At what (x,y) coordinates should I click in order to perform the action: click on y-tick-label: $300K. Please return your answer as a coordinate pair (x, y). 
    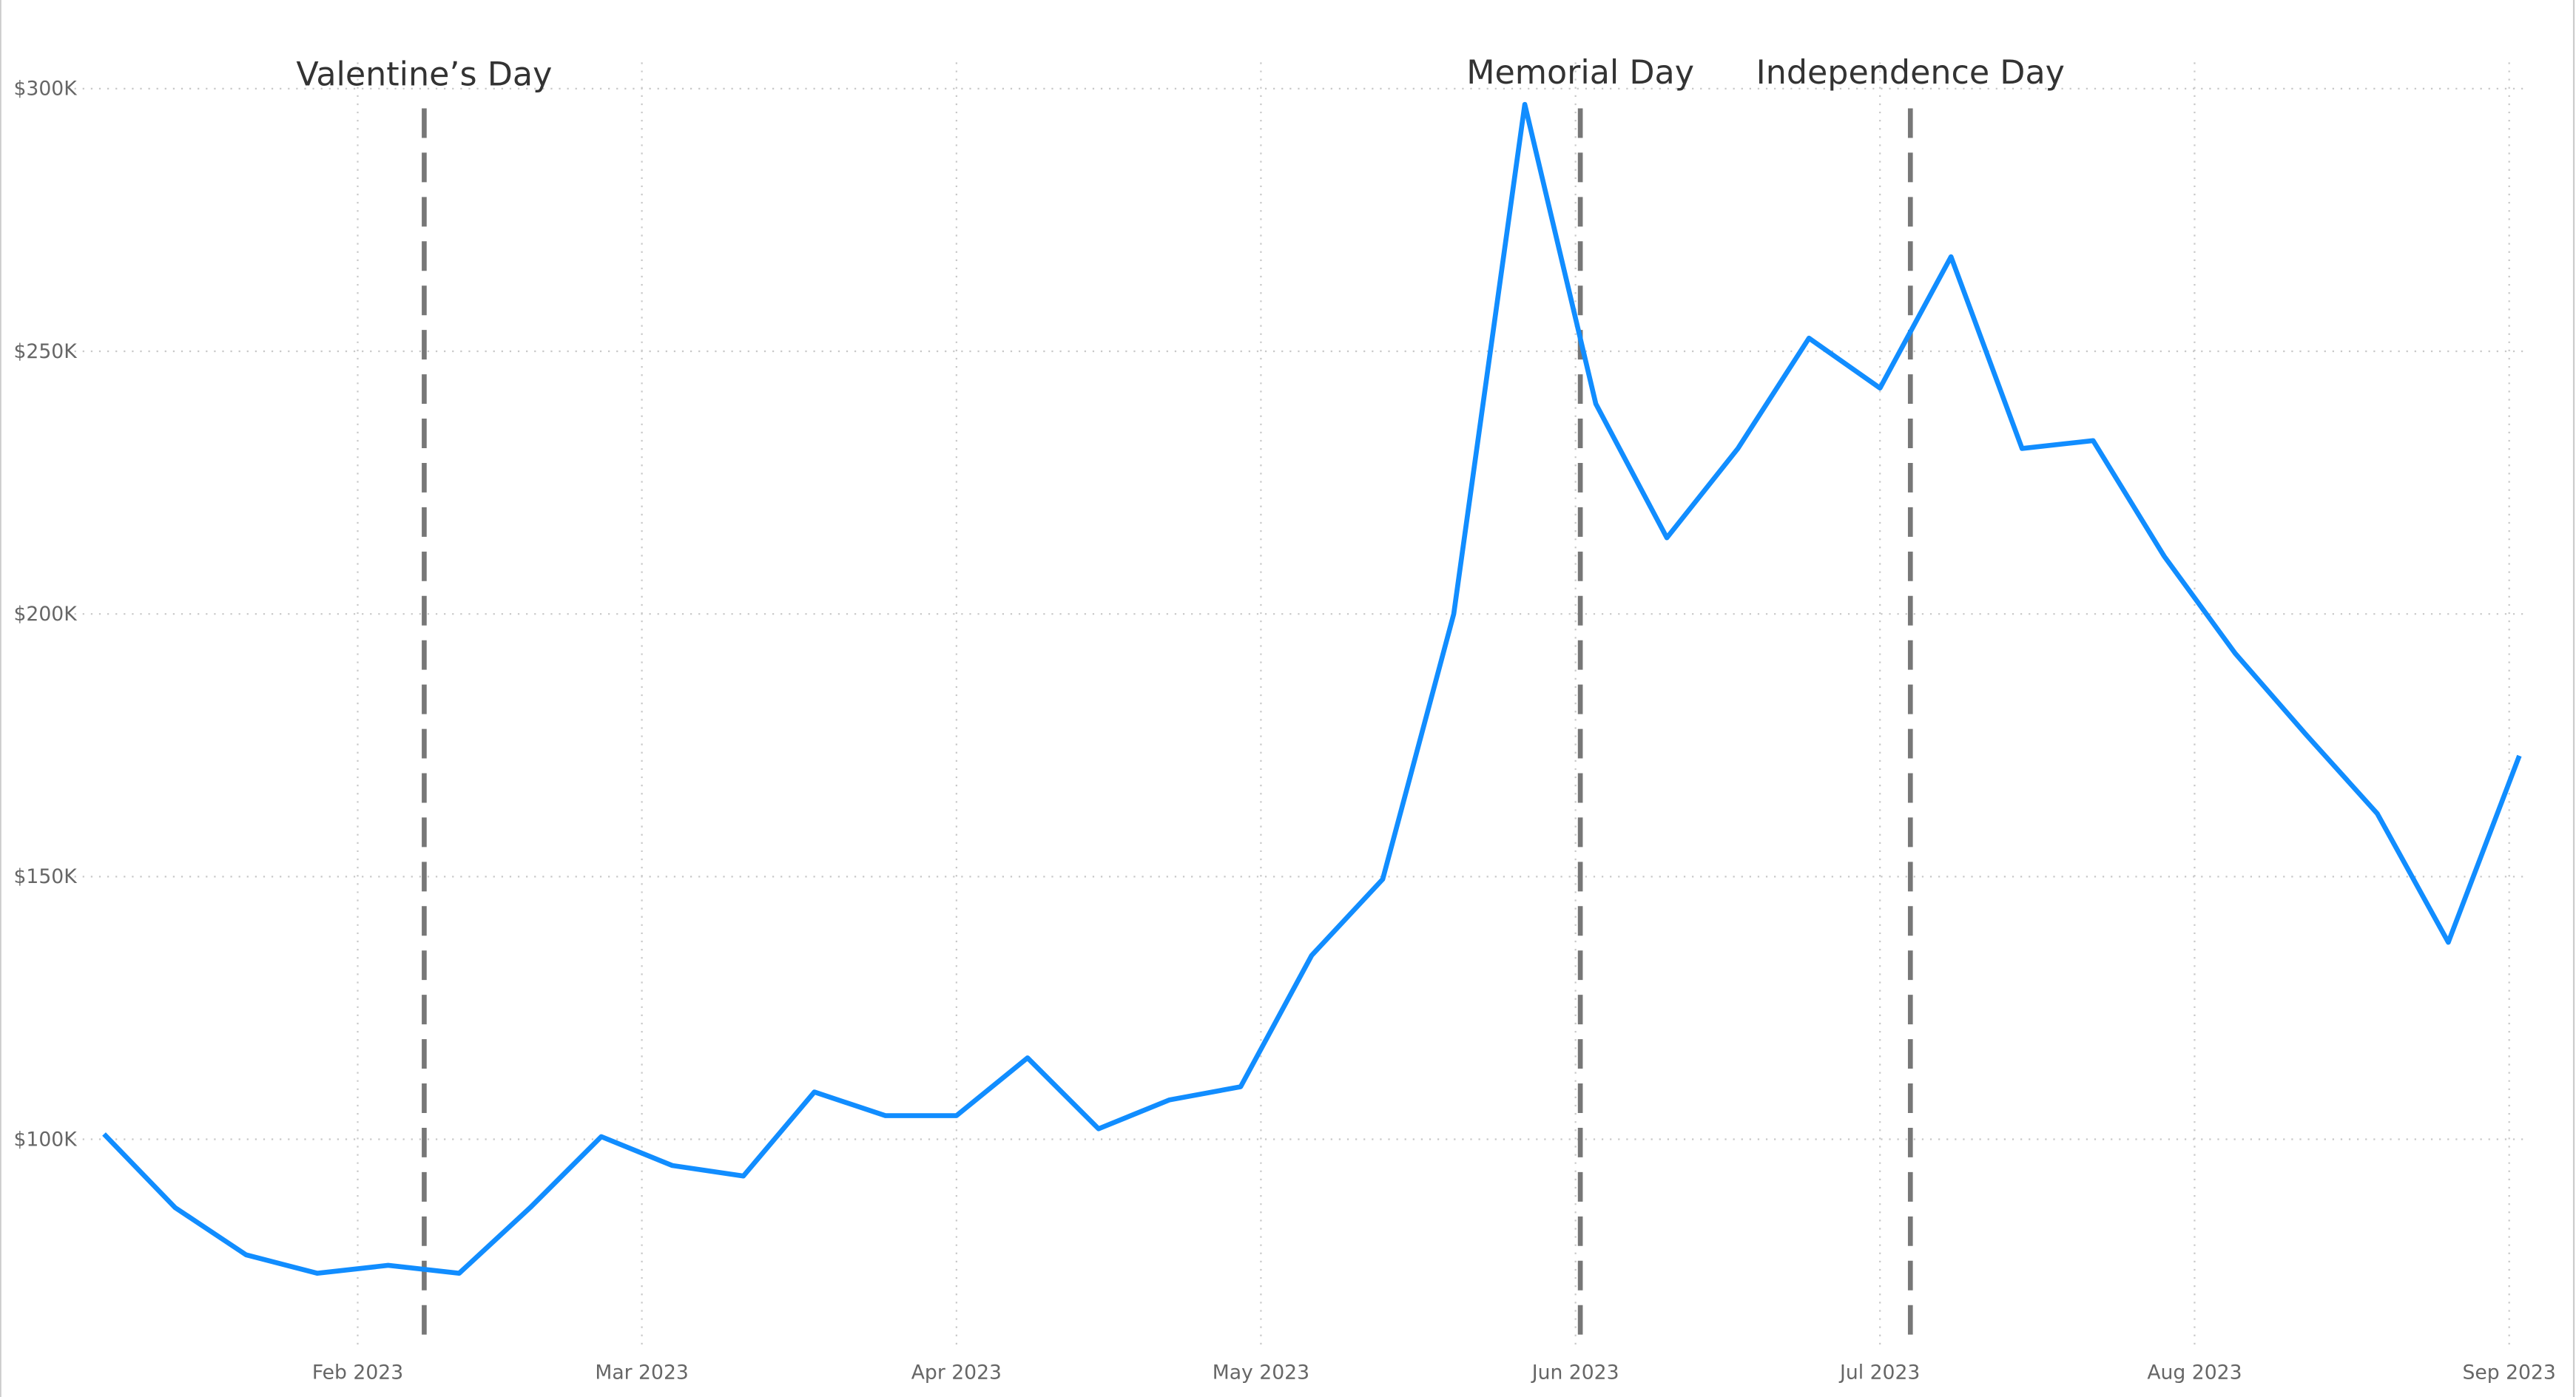
    Looking at the image, I should click on (45, 89).